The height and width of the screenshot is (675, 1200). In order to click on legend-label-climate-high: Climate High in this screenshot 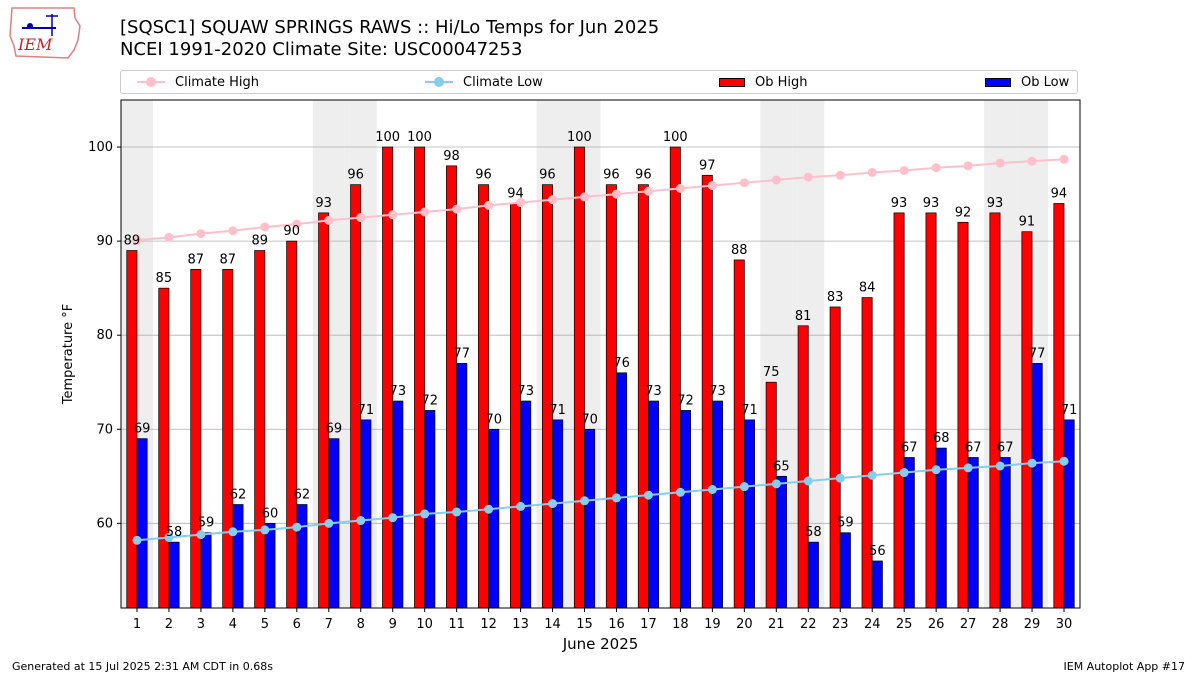, I will do `click(217, 82)`.